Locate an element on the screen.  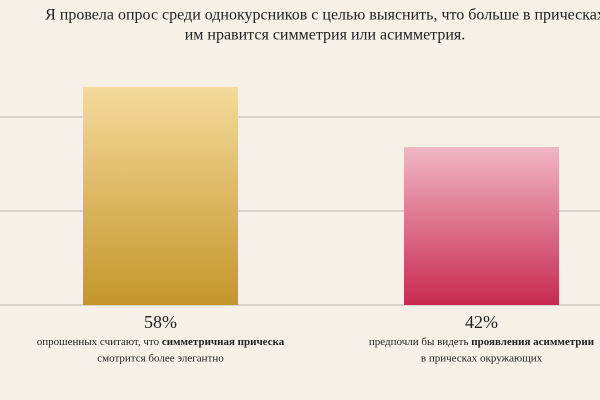
note-bold: симметричная прическа is located at coordinates (223, 342).